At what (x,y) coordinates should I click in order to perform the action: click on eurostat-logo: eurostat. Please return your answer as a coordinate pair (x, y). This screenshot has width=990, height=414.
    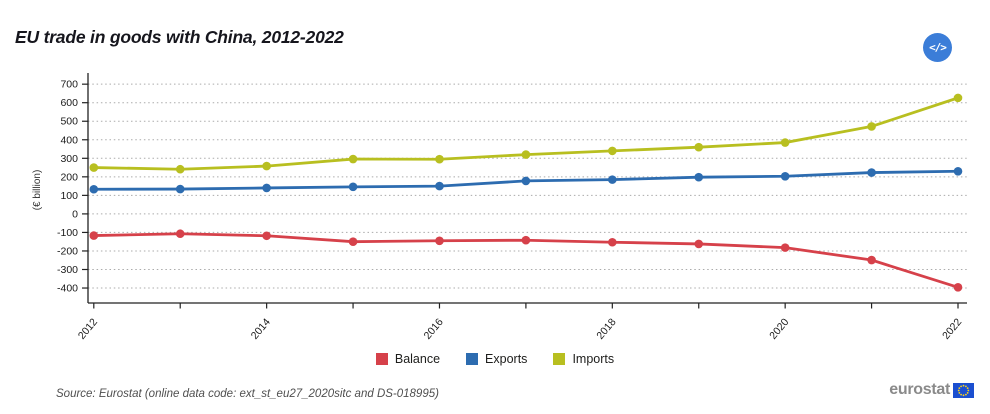
    Looking at the image, I should click on (931, 390).